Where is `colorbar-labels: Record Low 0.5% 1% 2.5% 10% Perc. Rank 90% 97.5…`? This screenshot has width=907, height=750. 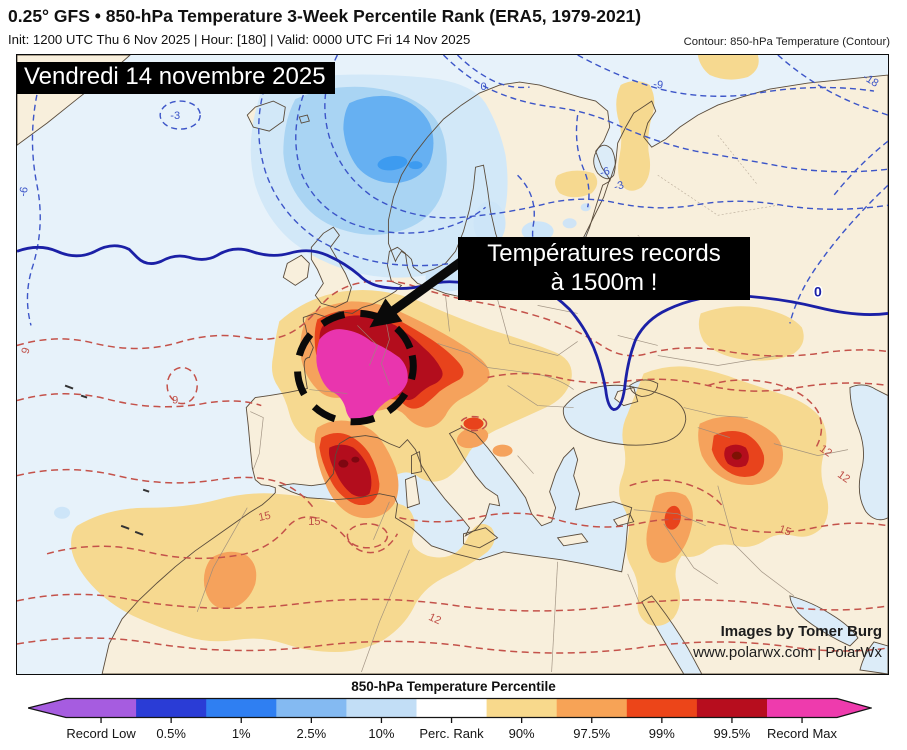 colorbar-labels: Record Low 0.5% 1% 2.5% 10% Perc. Rank 90% 97.5… is located at coordinates (451, 733).